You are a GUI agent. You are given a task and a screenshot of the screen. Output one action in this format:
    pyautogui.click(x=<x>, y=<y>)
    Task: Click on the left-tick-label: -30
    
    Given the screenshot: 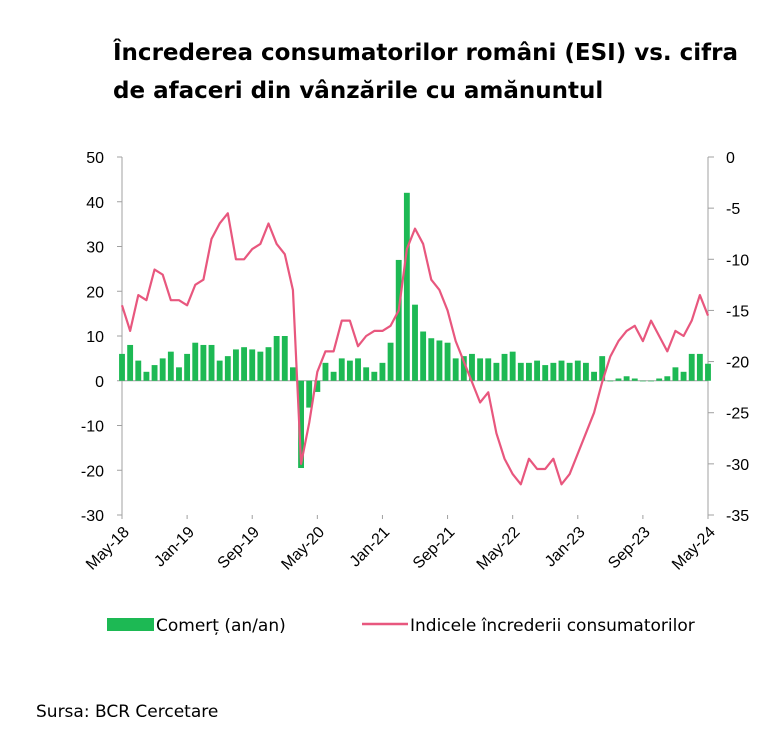 What is the action you would take?
    pyautogui.click(x=92, y=516)
    